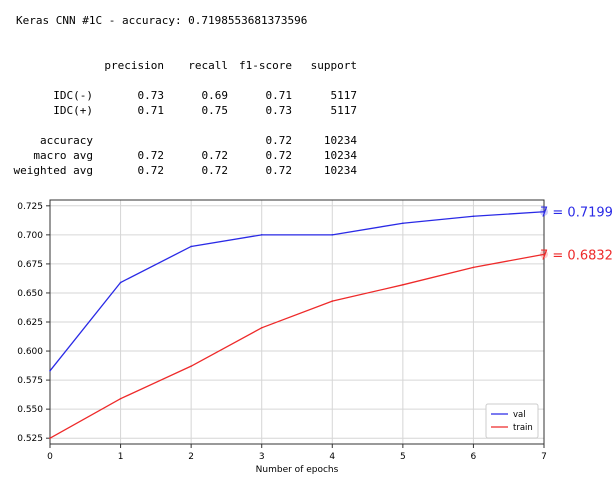 This screenshot has height=479, width=616. What do you see at coordinates (544, 457) in the screenshot?
I see `x-tick-label: 7` at bounding box center [544, 457].